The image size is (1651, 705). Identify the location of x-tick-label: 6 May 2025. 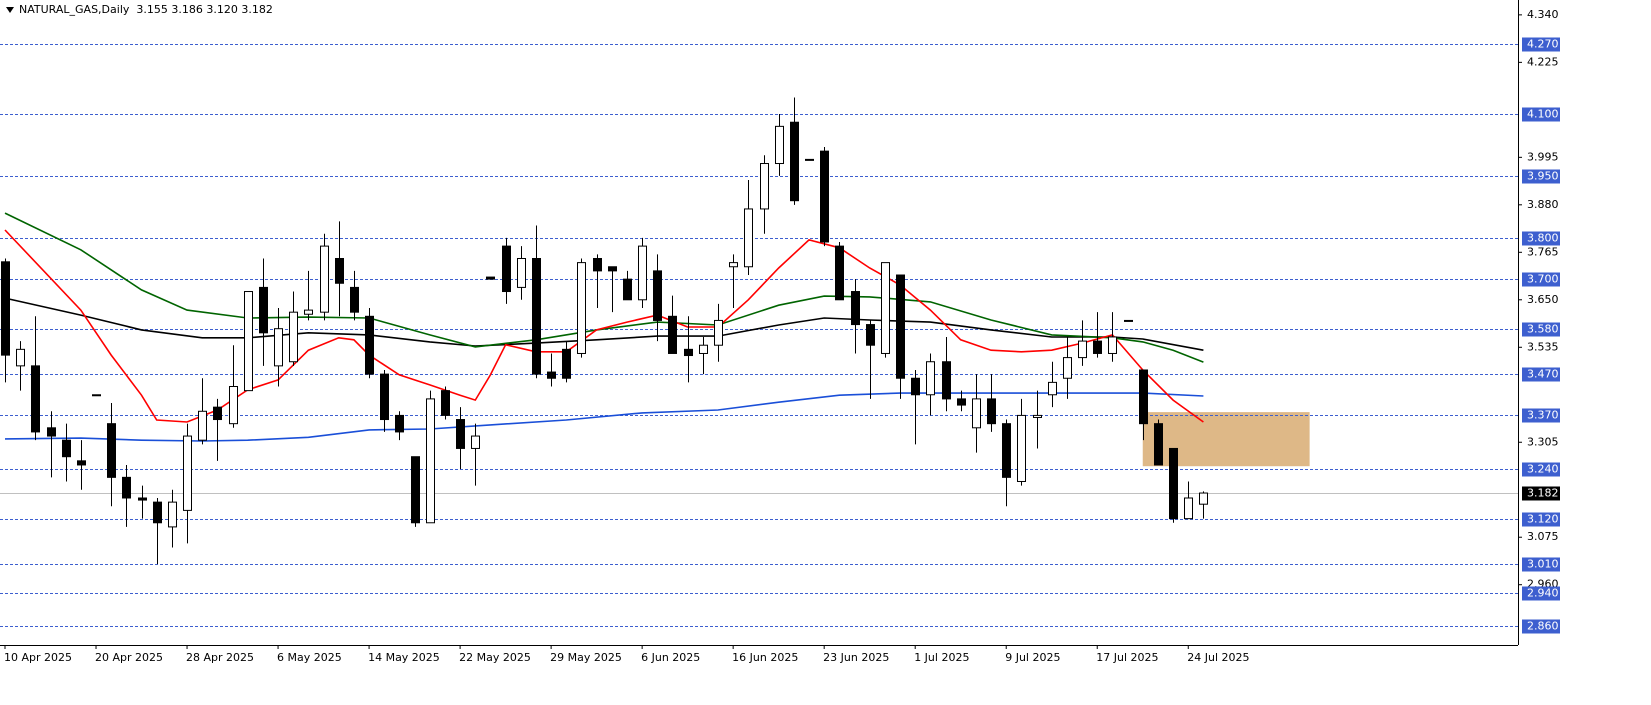
(309, 657).